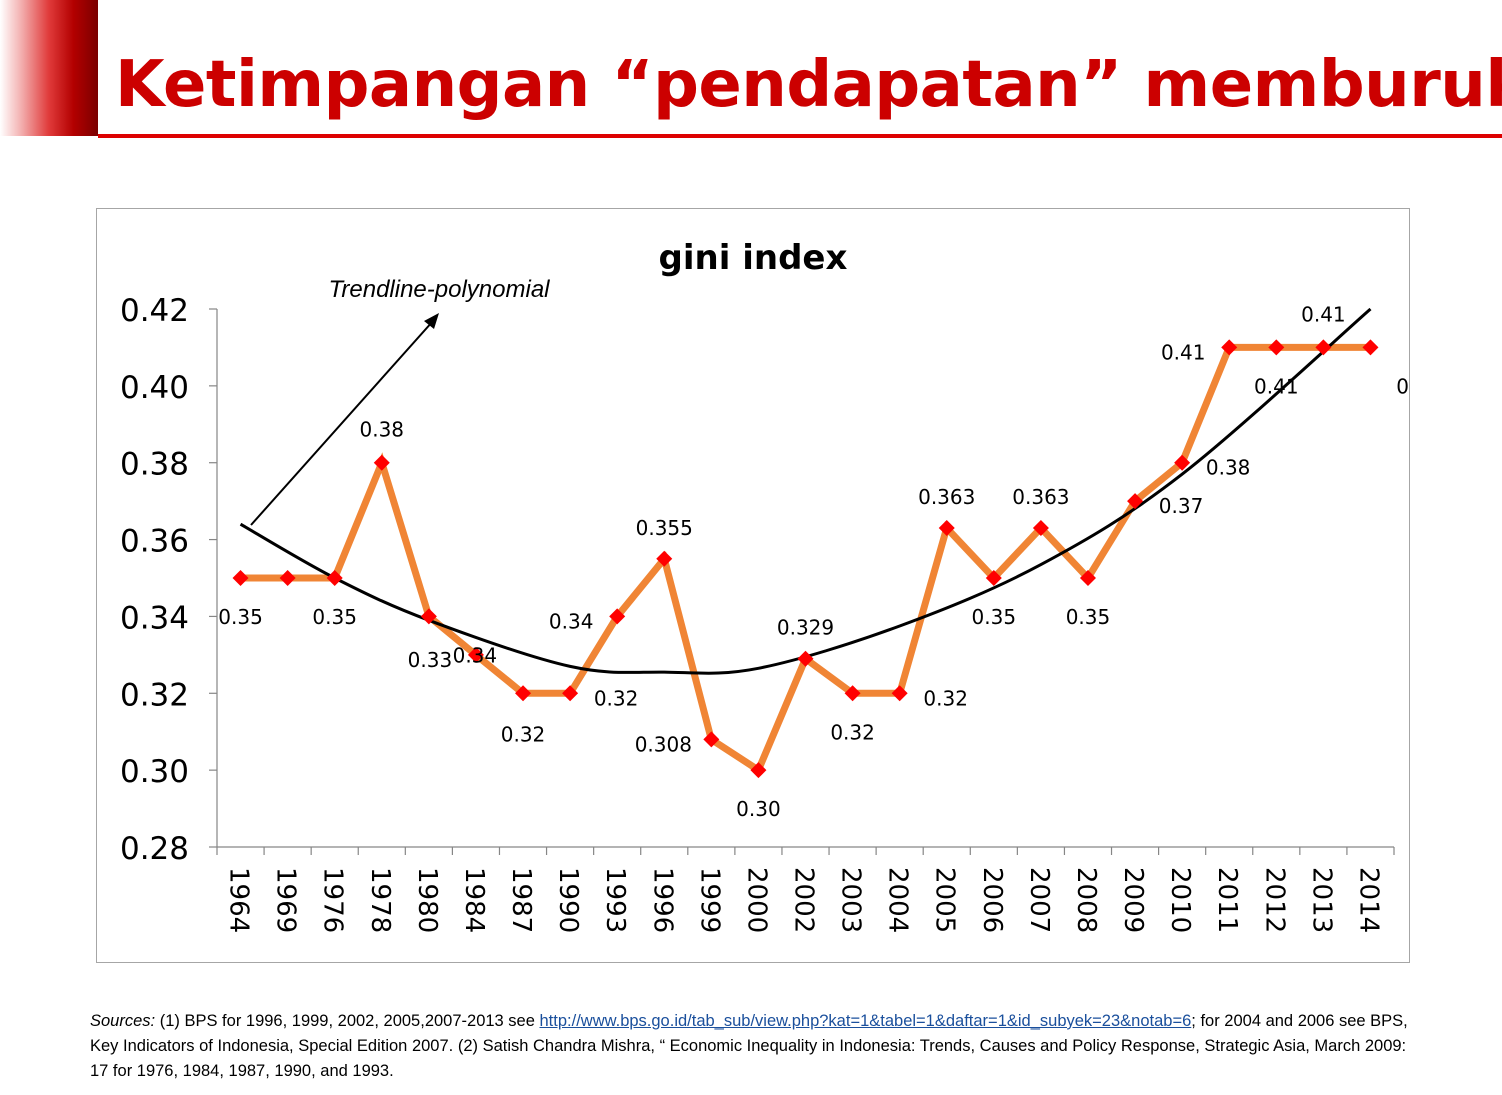 Image resolution: width=1502 pixels, height=1095 pixels. I want to click on x-tick-label: 2006, so click(992, 900).